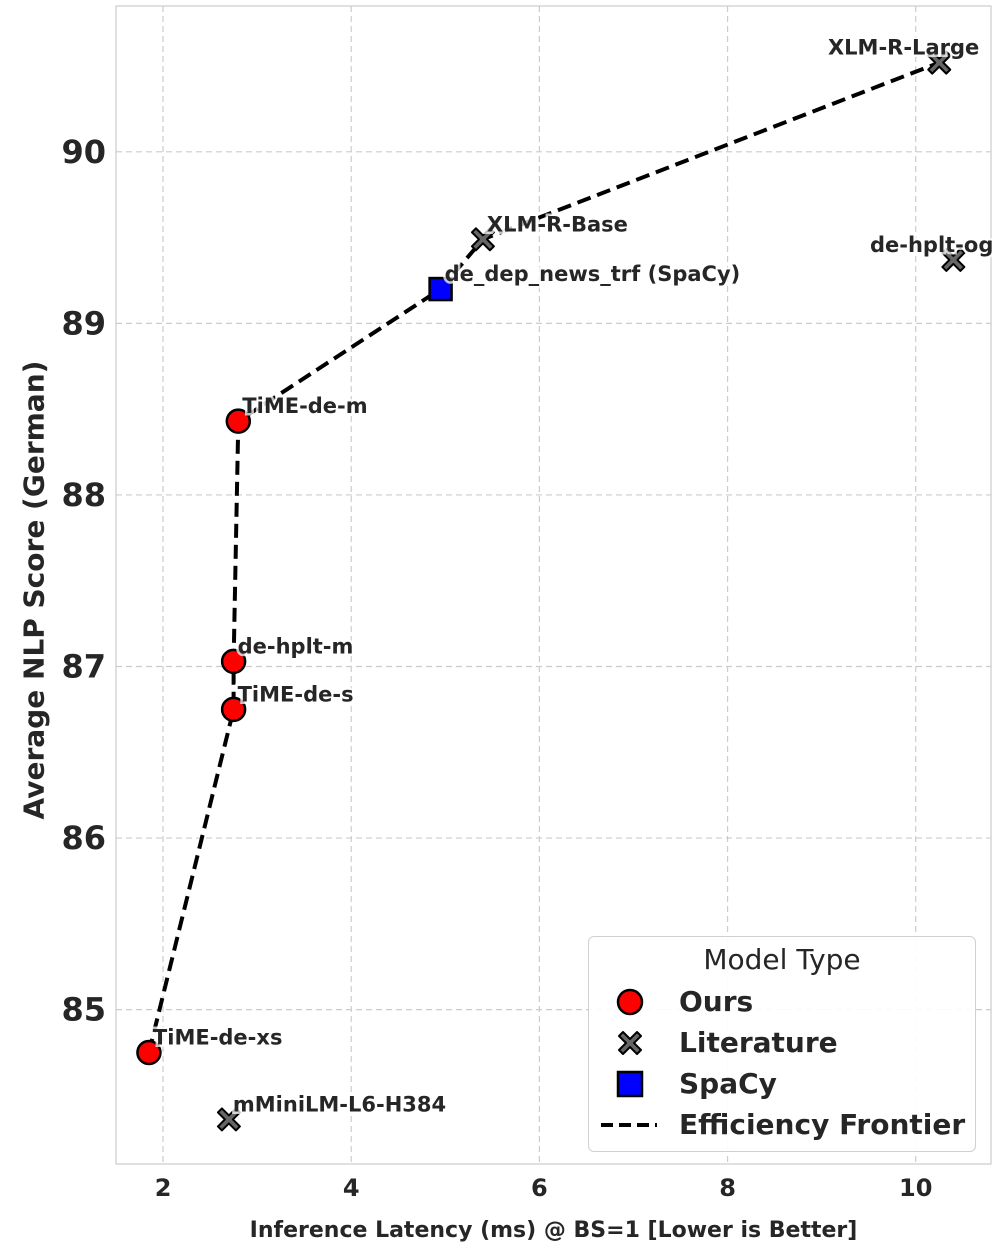 The height and width of the screenshot is (1252, 997). What do you see at coordinates (915, 1188) in the screenshot?
I see `x-tick-label: 10` at bounding box center [915, 1188].